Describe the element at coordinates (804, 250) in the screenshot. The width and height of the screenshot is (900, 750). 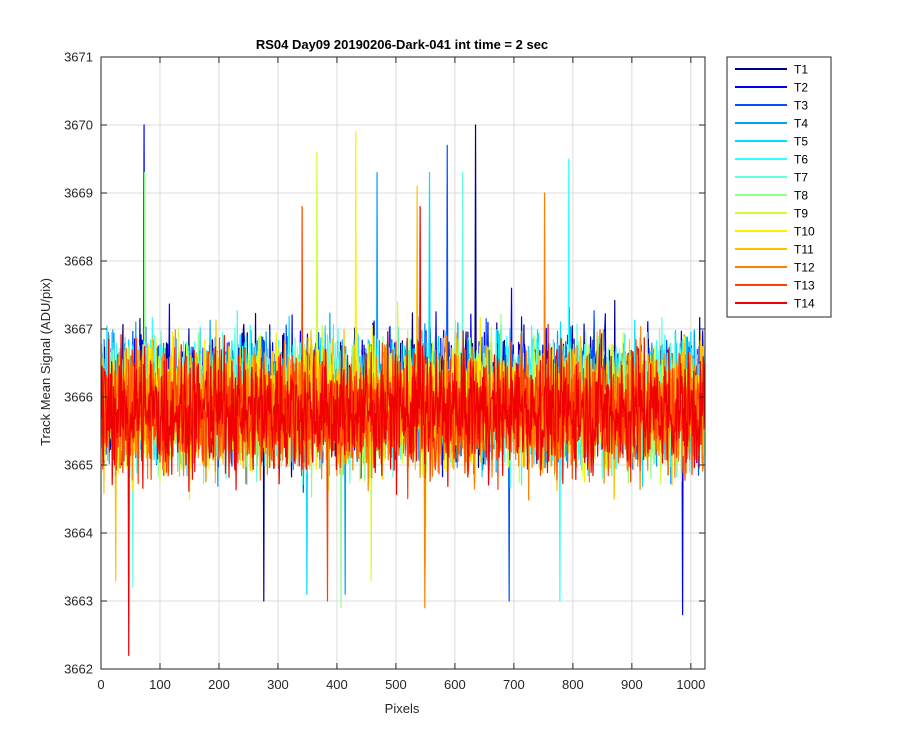
I see `legend-label-t11: T11` at that location.